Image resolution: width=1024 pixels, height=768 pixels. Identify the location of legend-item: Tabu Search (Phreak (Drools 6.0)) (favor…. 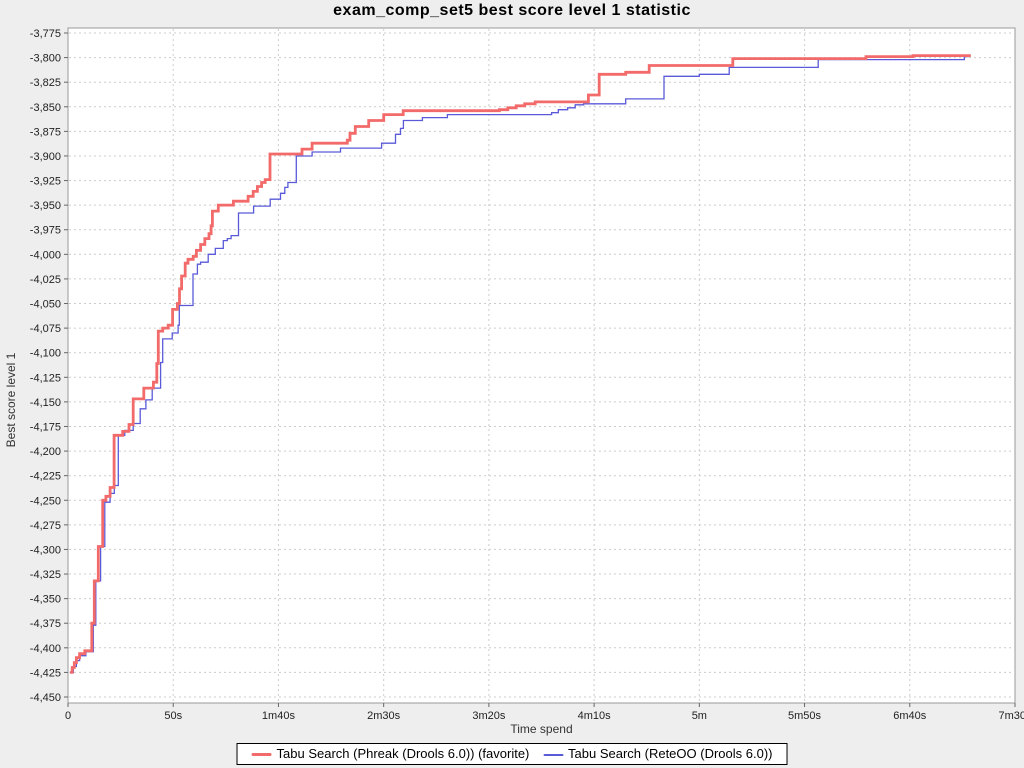
(390, 753).